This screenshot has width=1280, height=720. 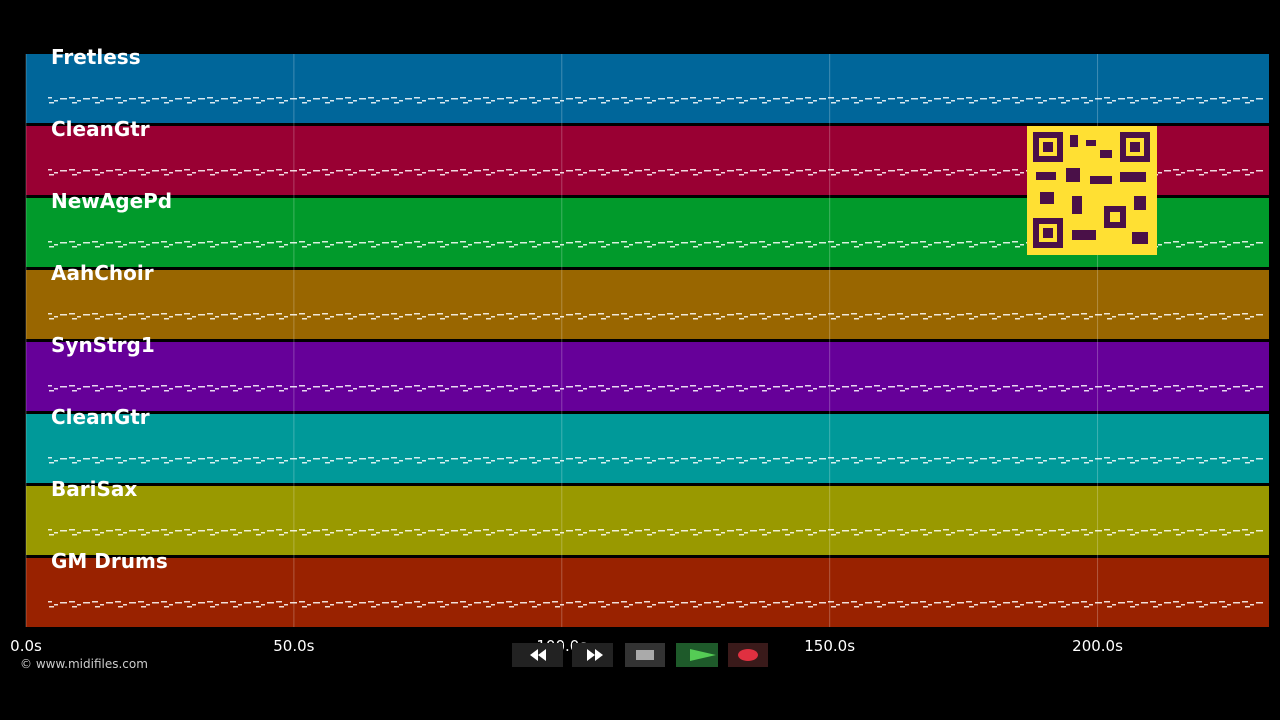 What do you see at coordinates (537, 655) in the screenshot?
I see `rewind-button` at bounding box center [537, 655].